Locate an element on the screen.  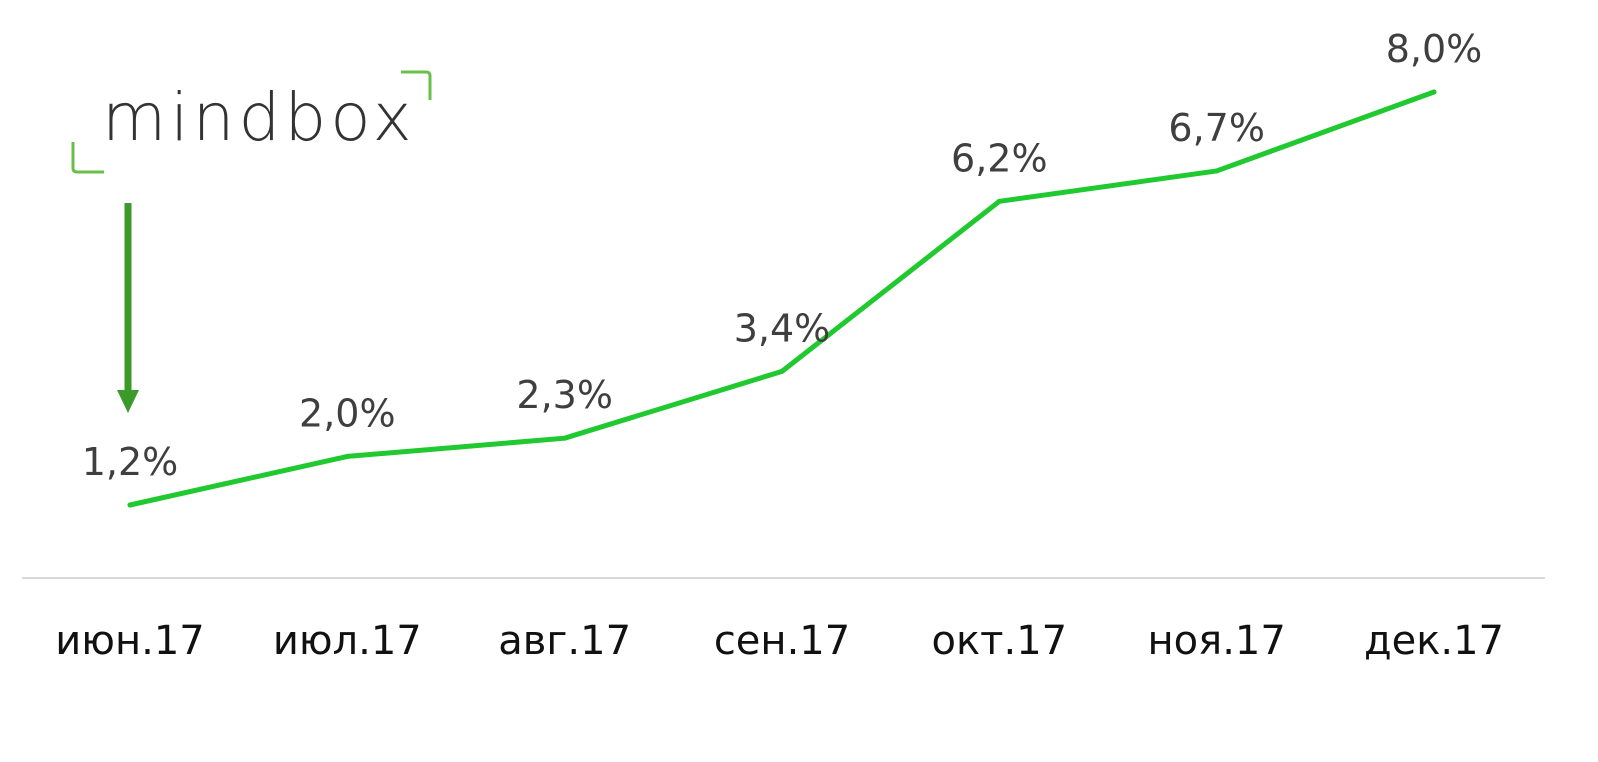
logo-bracket-bottom-left is located at coordinates (87, 158).